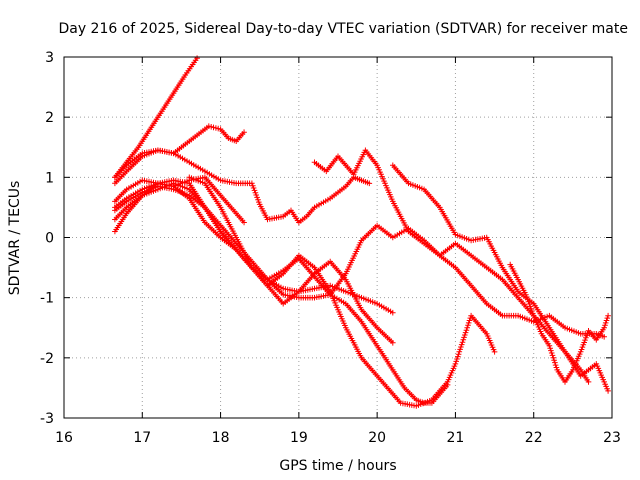  Describe the element at coordinates (64, 438) in the screenshot. I see `x-tick-label: 16` at that location.